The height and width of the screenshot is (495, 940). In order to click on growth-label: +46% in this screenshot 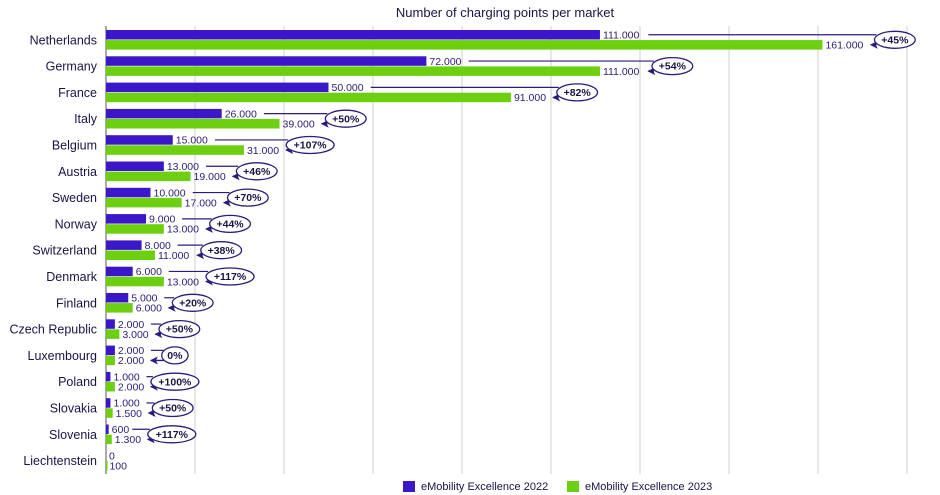, I will do `click(257, 172)`.